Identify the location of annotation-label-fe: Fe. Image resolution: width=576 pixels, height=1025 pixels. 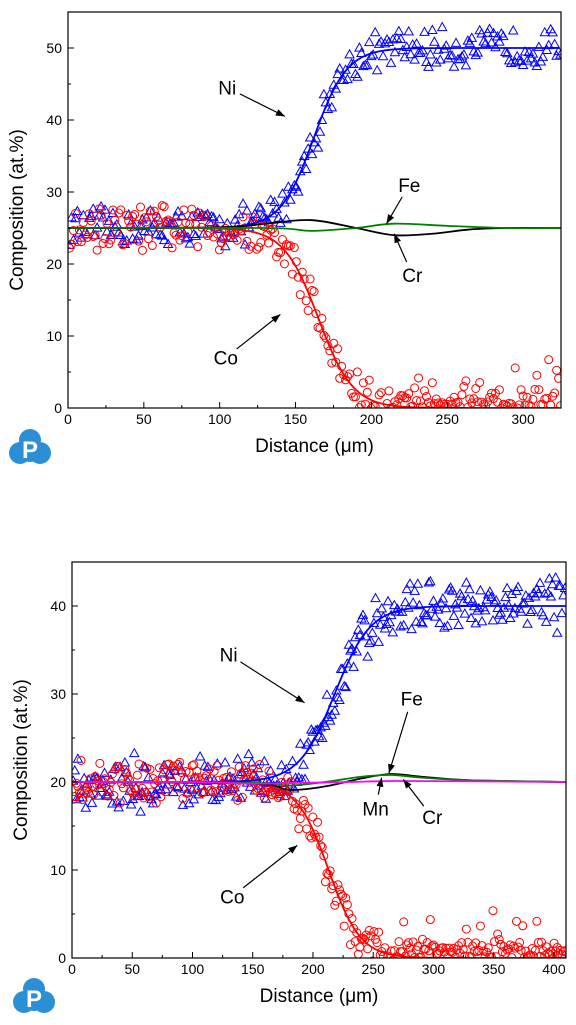
(409, 186).